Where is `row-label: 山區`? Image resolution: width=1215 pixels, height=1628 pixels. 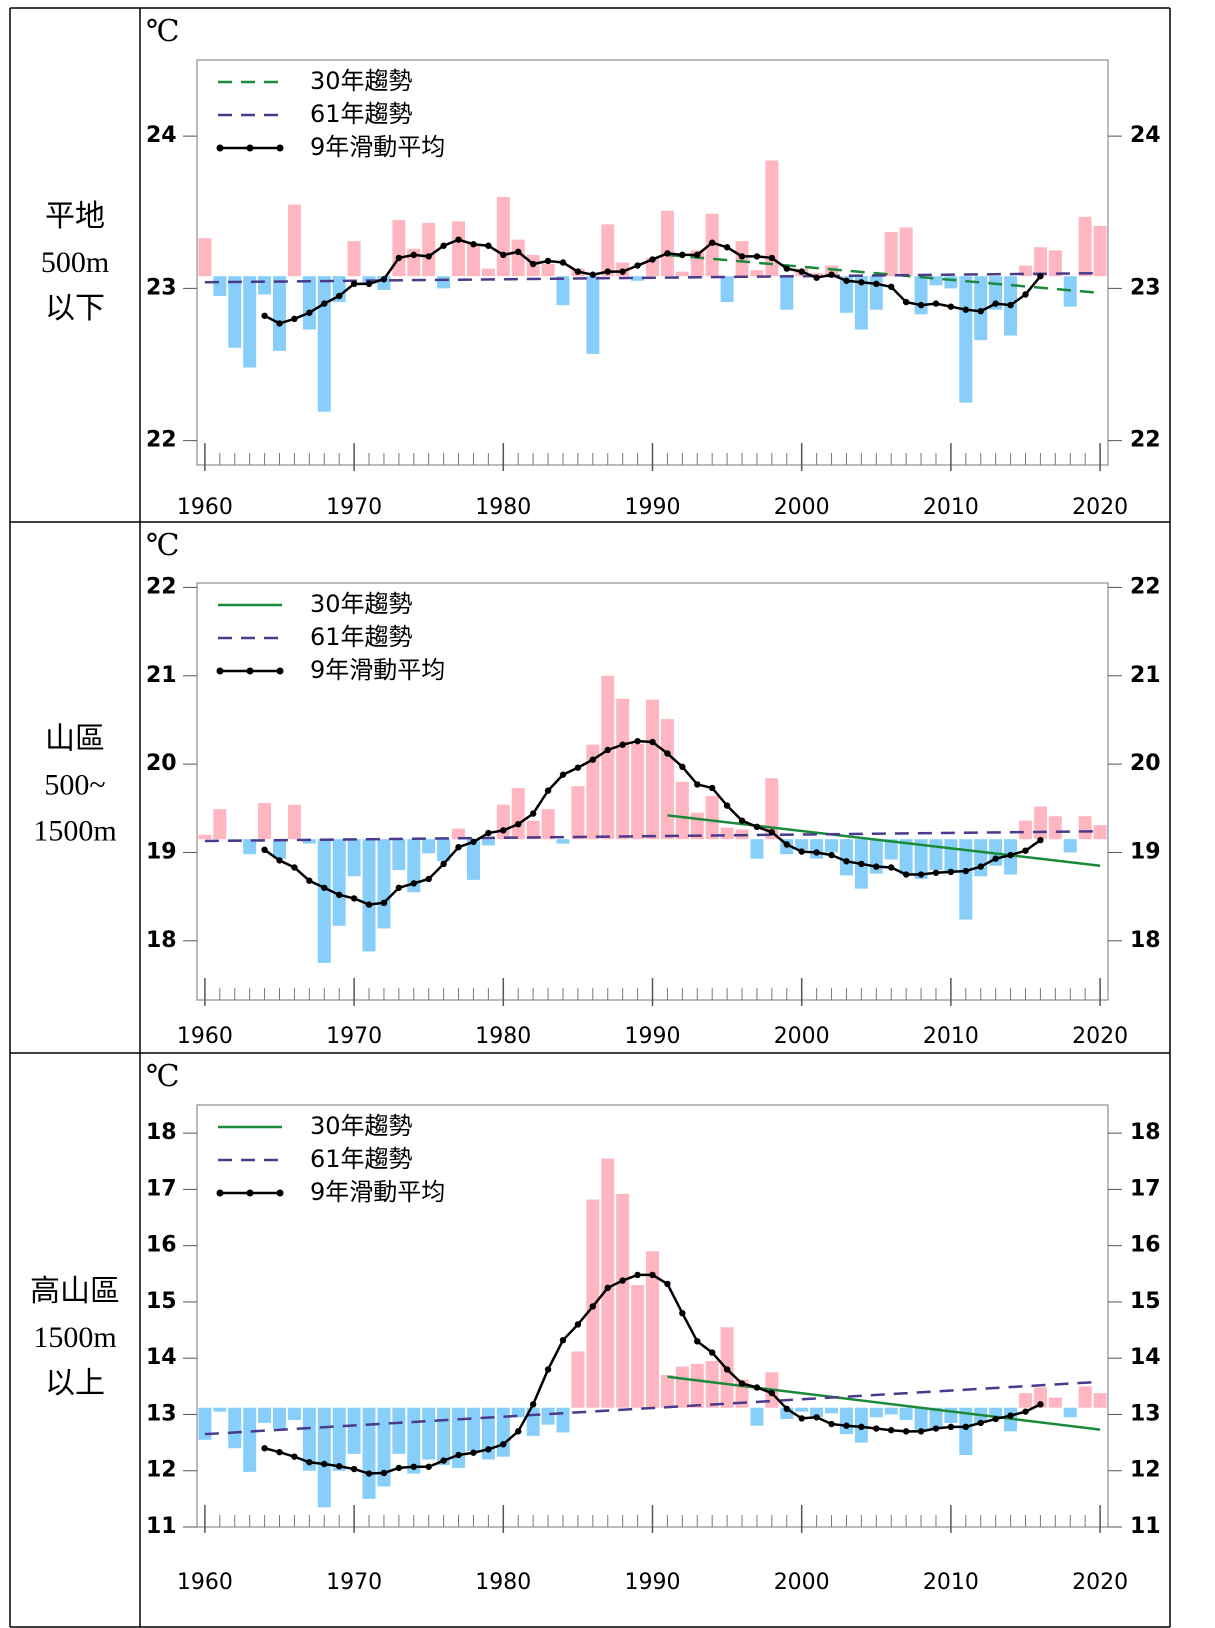
row-label: 山區 is located at coordinates (75, 738).